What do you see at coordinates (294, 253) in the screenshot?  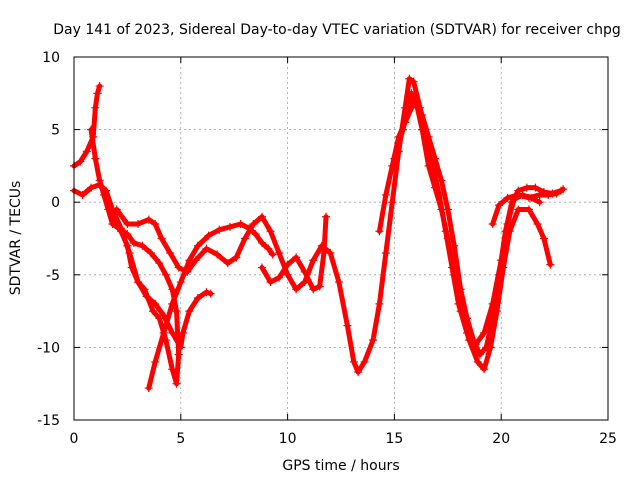 I see `series-trace` at bounding box center [294, 253].